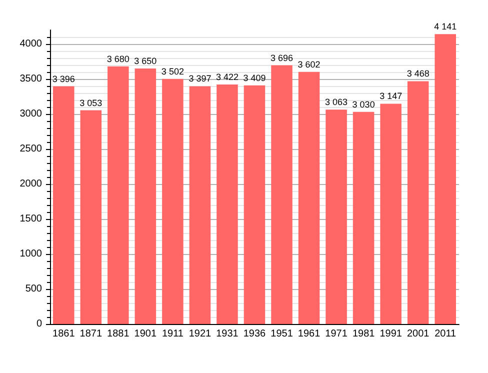 The height and width of the screenshot is (373, 488). Describe the element at coordinates (63, 79) in the screenshot. I see `data-label: 3 396` at that location.